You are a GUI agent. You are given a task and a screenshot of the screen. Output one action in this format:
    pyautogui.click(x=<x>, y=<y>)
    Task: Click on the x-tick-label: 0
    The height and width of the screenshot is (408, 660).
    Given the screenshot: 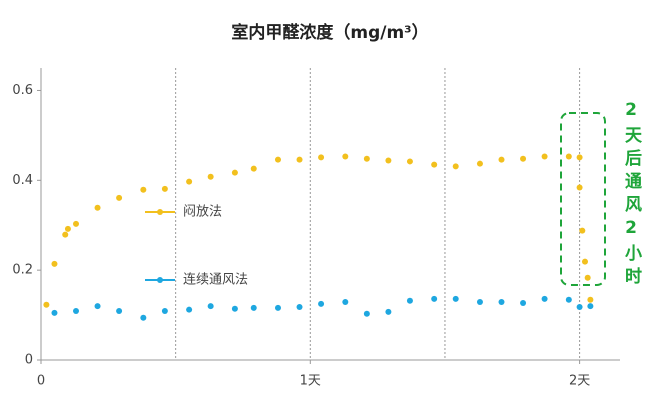 What is the action you would take?
    pyautogui.click(x=41, y=381)
    